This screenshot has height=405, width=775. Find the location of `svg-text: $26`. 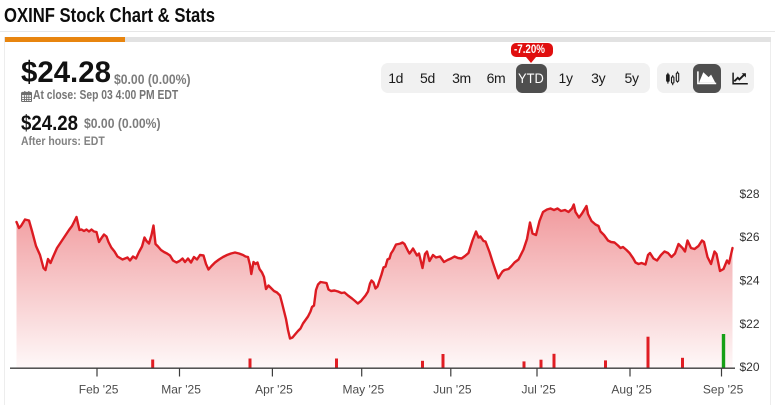

svg-text: $26 is located at coordinates (750, 237).